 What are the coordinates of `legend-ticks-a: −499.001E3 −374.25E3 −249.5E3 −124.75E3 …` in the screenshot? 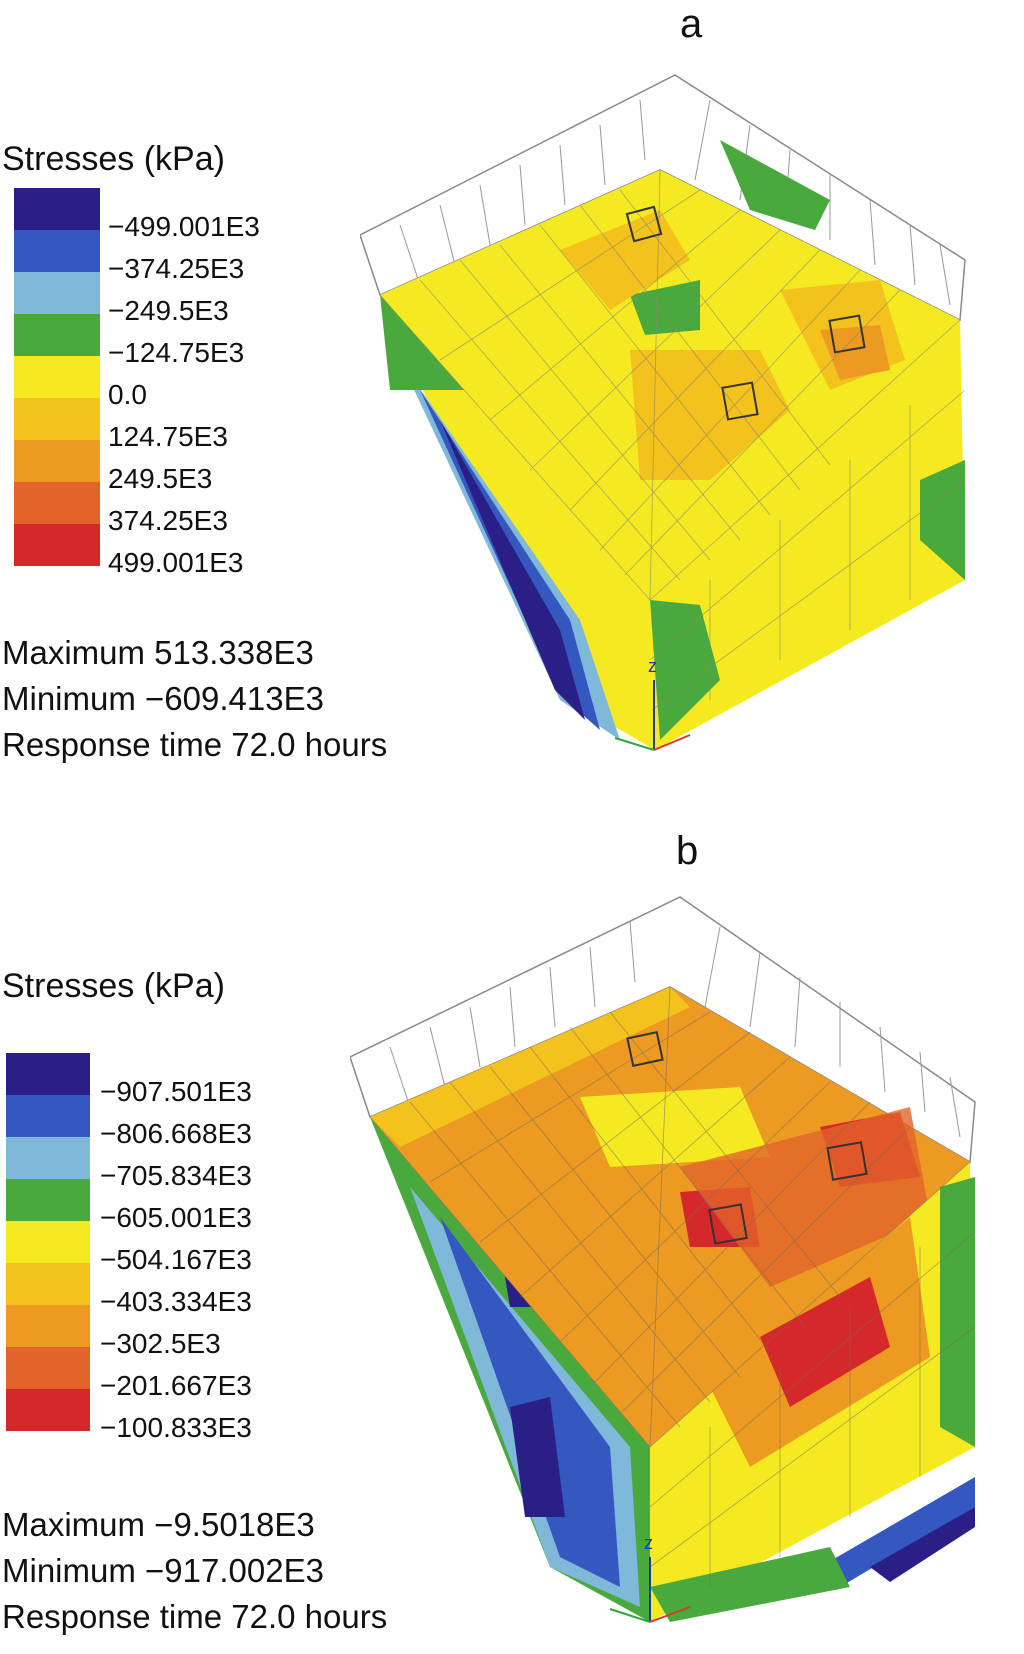 It's located at (184, 395).